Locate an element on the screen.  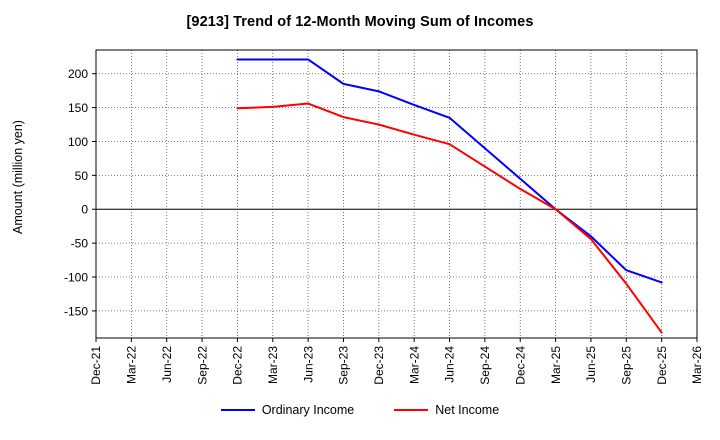
y-tick-label: 200 is located at coordinates (78, 74).